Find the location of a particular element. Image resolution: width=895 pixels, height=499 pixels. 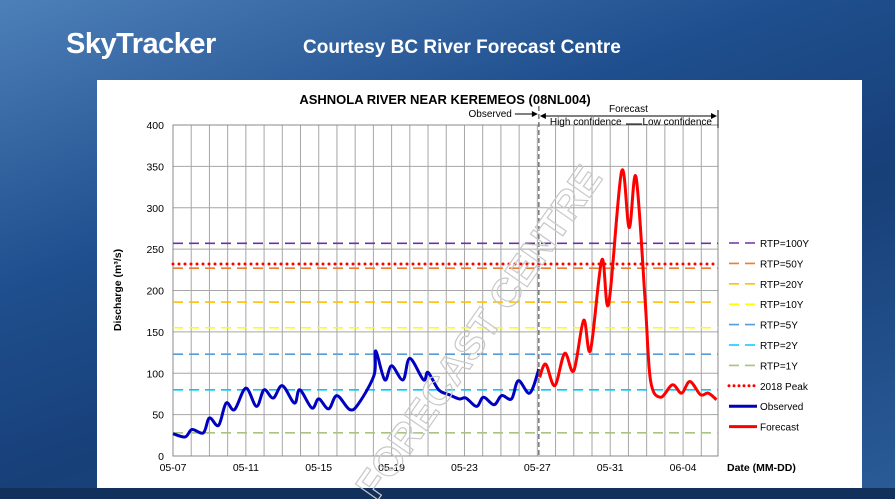

legend-item: RTP=5Y is located at coordinates (763, 326).